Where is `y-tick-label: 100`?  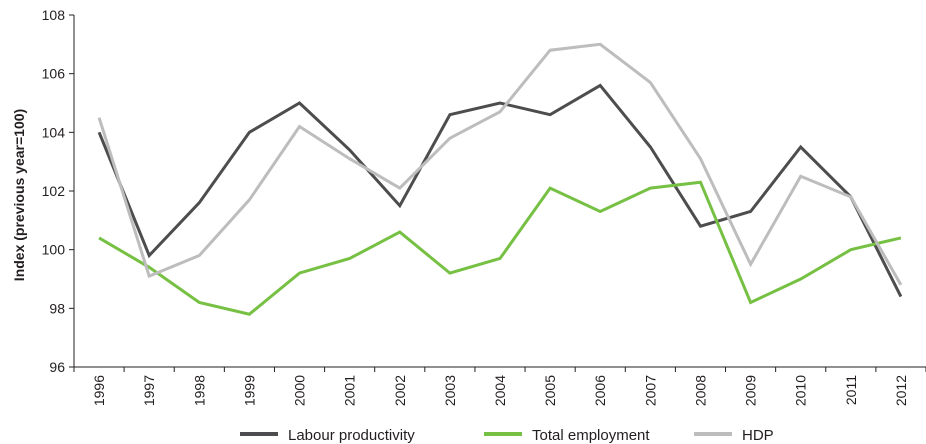
y-tick-label: 100 is located at coordinates (54, 250).